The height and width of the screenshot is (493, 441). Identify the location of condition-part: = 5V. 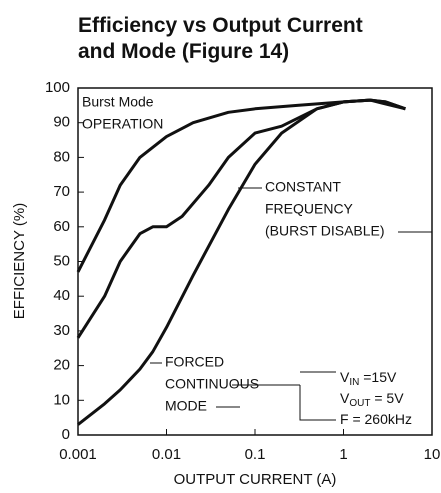
(387, 398).